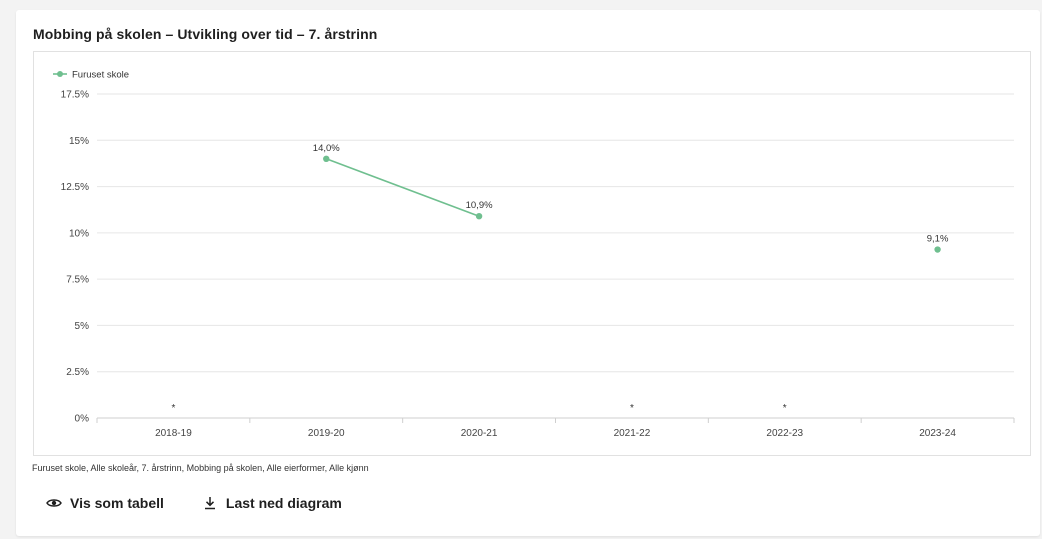  What do you see at coordinates (75, 187) in the screenshot?
I see `y-tick-label: 12.5%` at bounding box center [75, 187].